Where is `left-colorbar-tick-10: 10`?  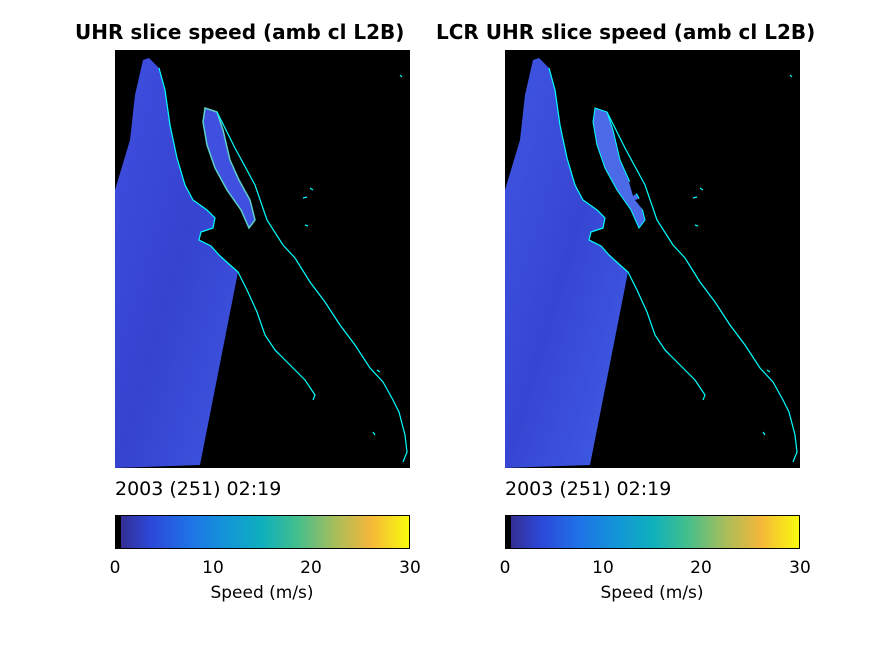 left-colorbar-tick-10: 10 is located at coordinates (213, 568).